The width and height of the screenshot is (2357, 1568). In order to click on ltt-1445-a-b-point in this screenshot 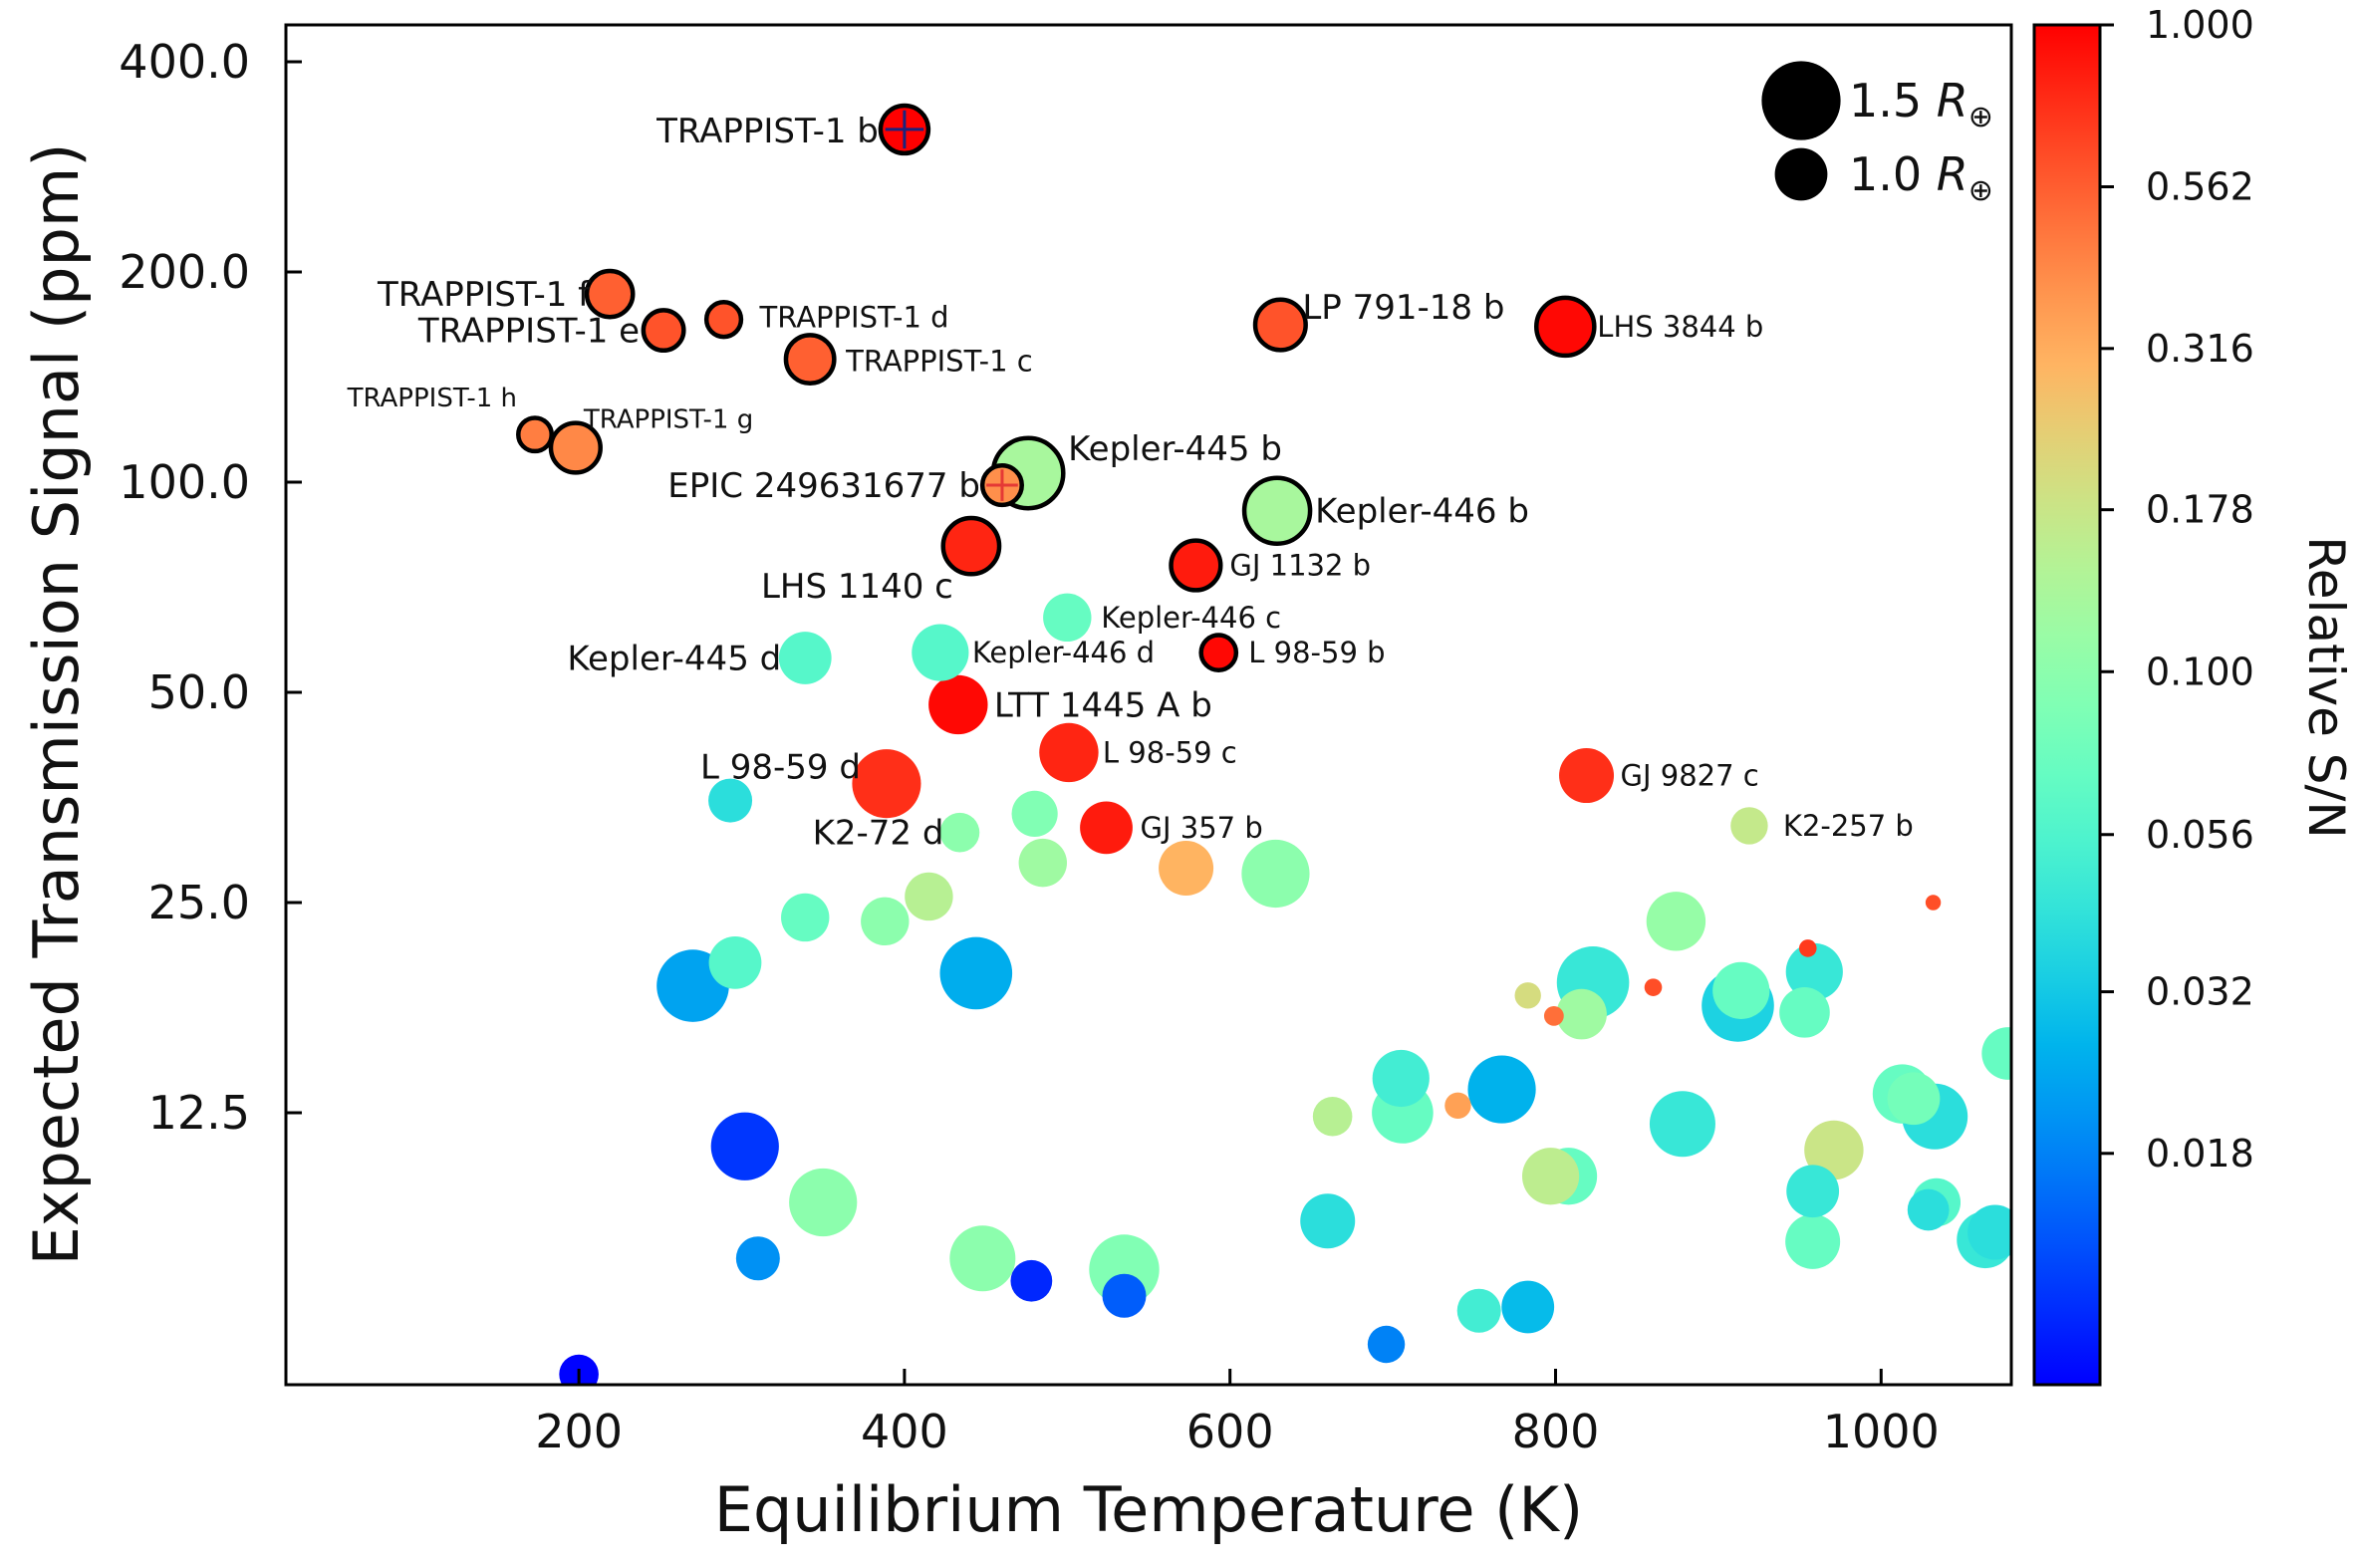, I will do `click(958, 704)`.